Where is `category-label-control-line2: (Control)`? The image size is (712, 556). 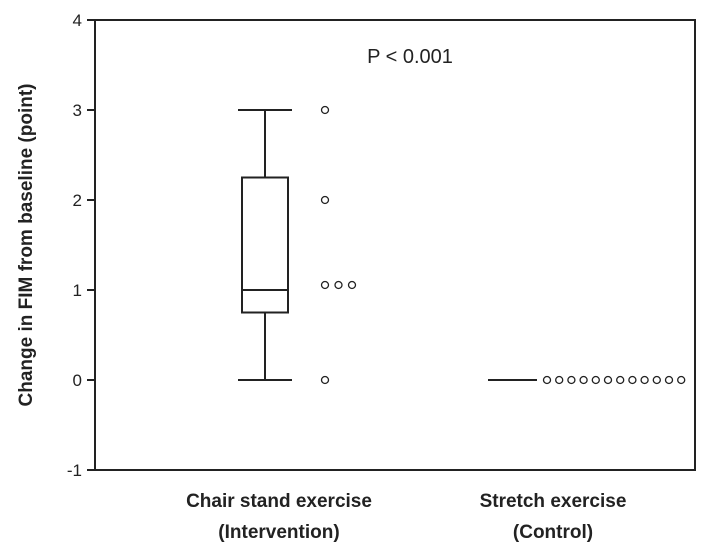
category-label-control-line2: (Control) is located at coordinates (553, 532).